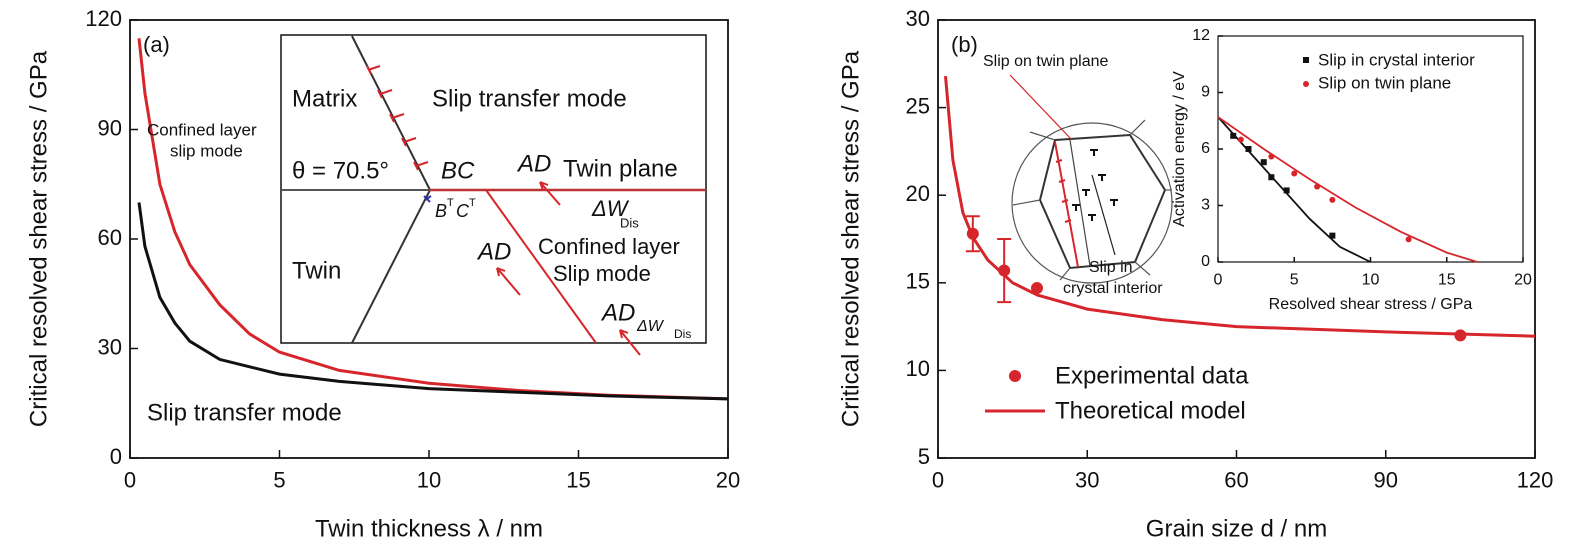 The image size is (1594, 558). Describe the element at coordinates (918, 368) in the screenshot. I see `y-tick-label: 10` at that location.